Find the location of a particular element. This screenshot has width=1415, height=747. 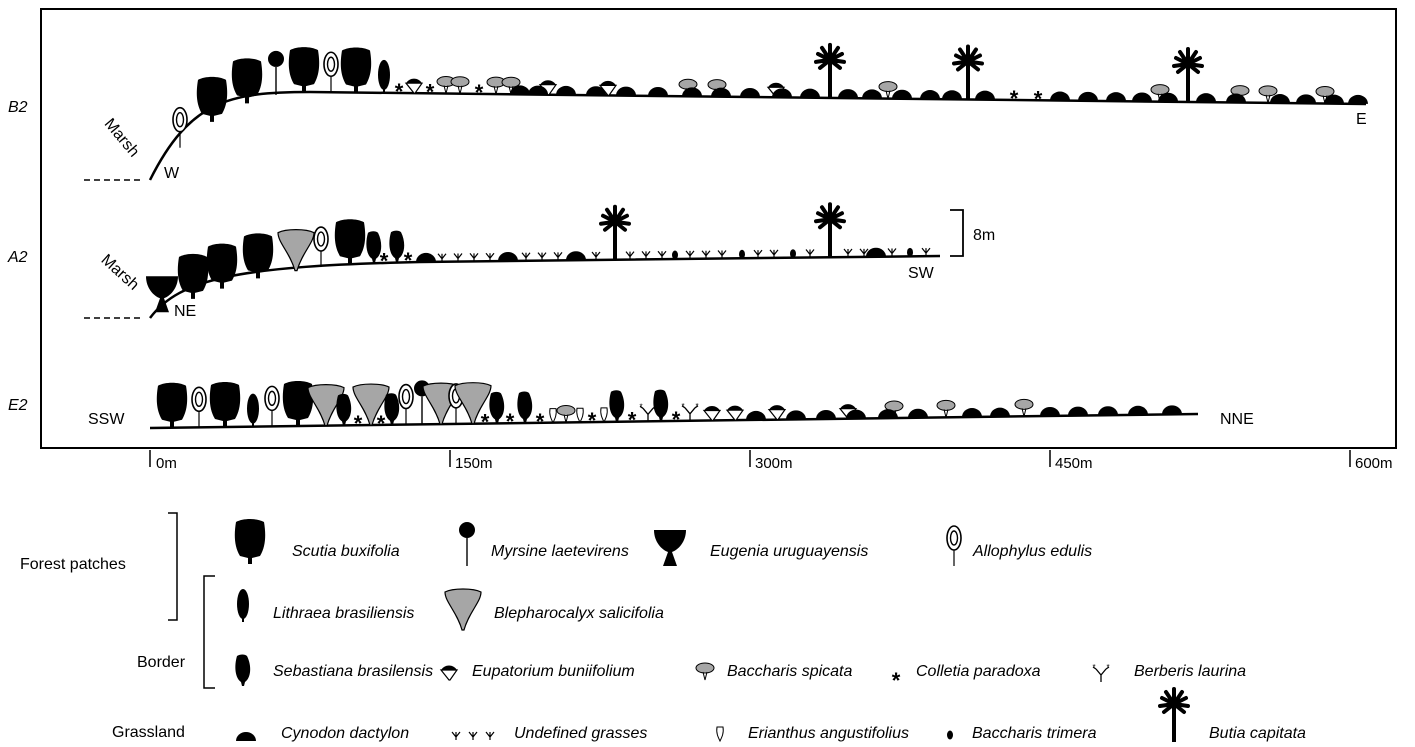

legend-label-lithraea: Lithraea brasiliensis is located at coordinates (343, 613).